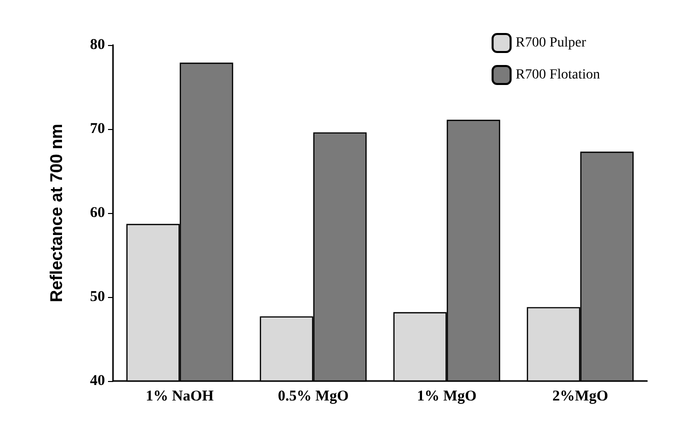  Describe the element at coordinates (446, 396) in the screenshot. I see `x-tick-label: 1% MgO` at that location.